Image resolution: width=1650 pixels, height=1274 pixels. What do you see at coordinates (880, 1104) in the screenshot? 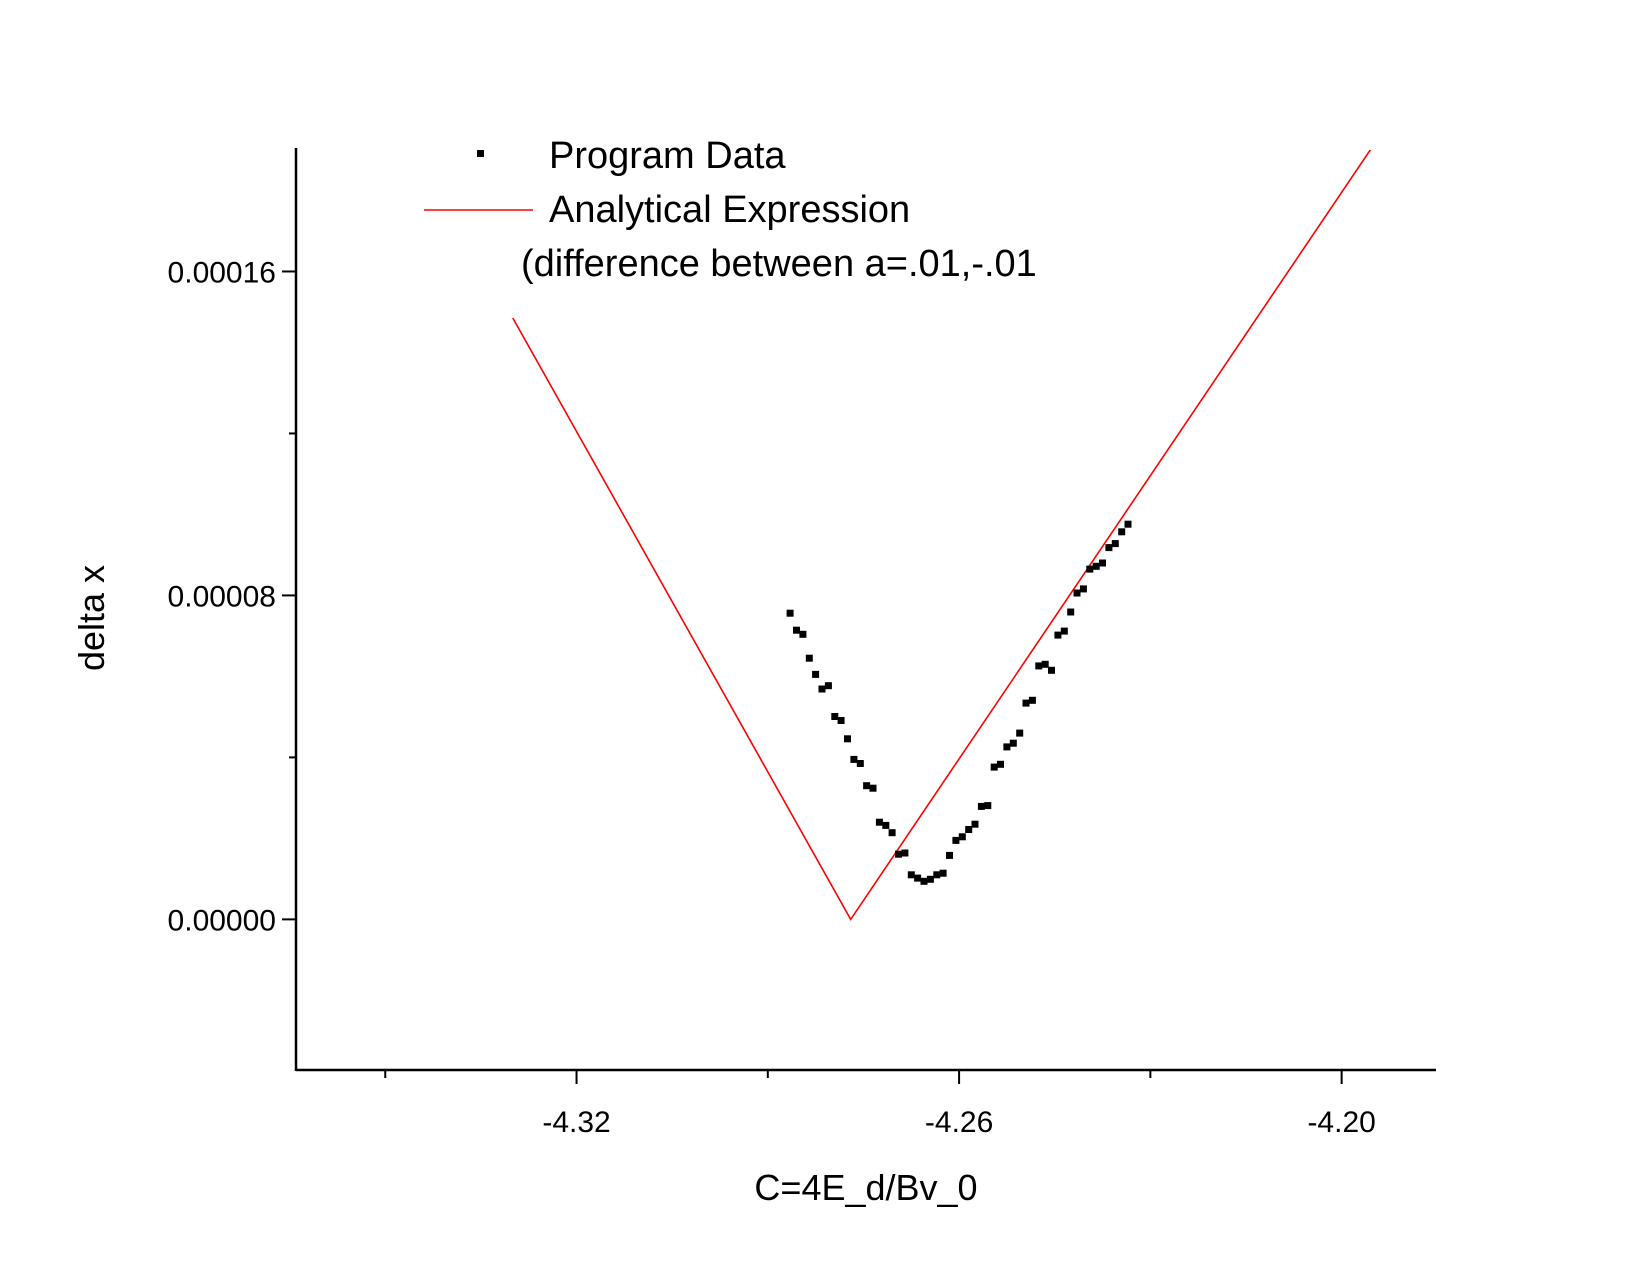
I see `x-axis-ticks: -4.32 -4.26 -4.20` at bounding box center [880, 1104].